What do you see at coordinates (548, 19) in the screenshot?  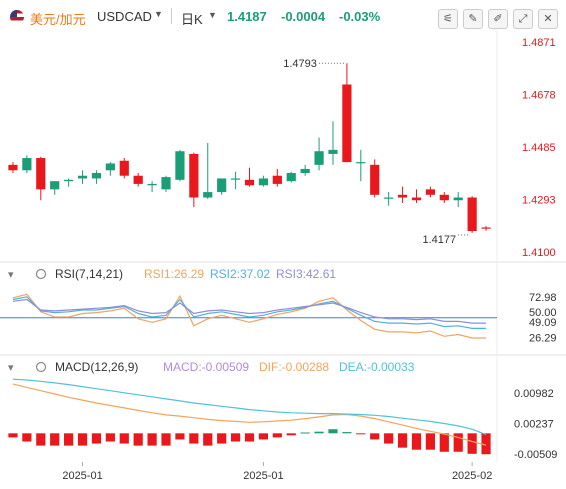 I see `close-icon: ✕` at bounding box center [548, 19].